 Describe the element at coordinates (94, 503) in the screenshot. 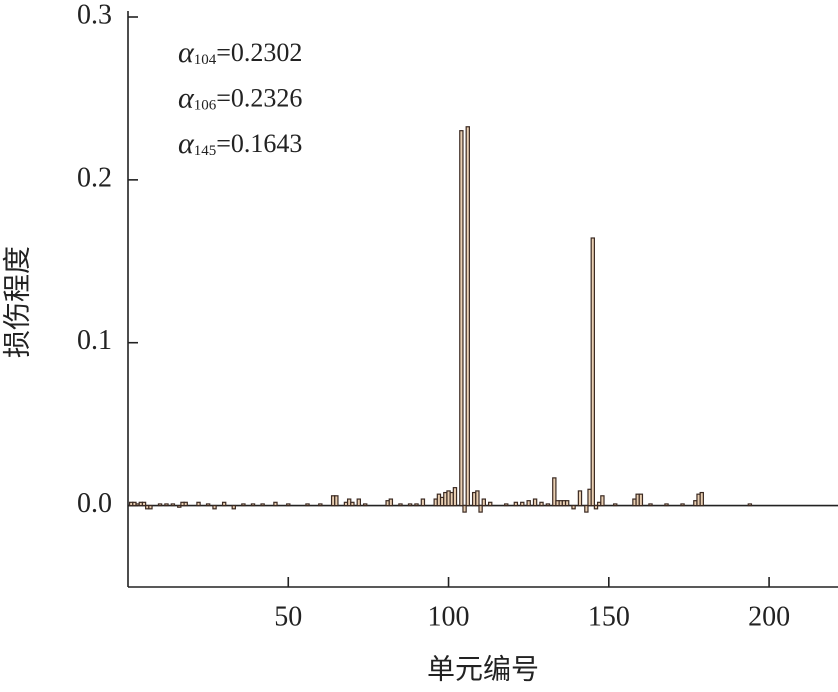

I see `y-tick-label: 0.0` at that location.